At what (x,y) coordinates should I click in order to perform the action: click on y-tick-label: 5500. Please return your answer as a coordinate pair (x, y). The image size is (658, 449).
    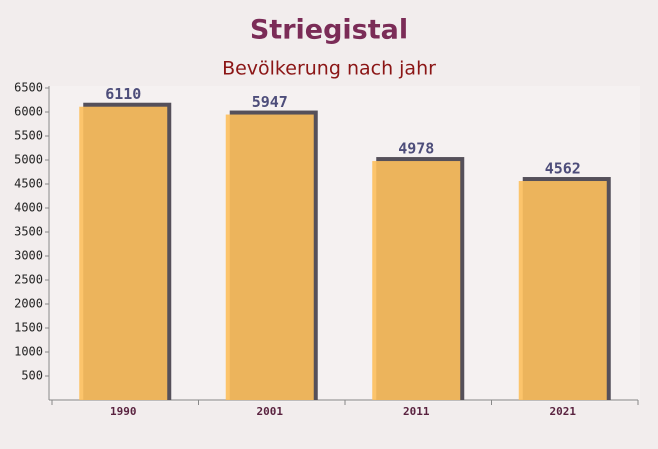
    Looking at the image, I should click on (28, 136).